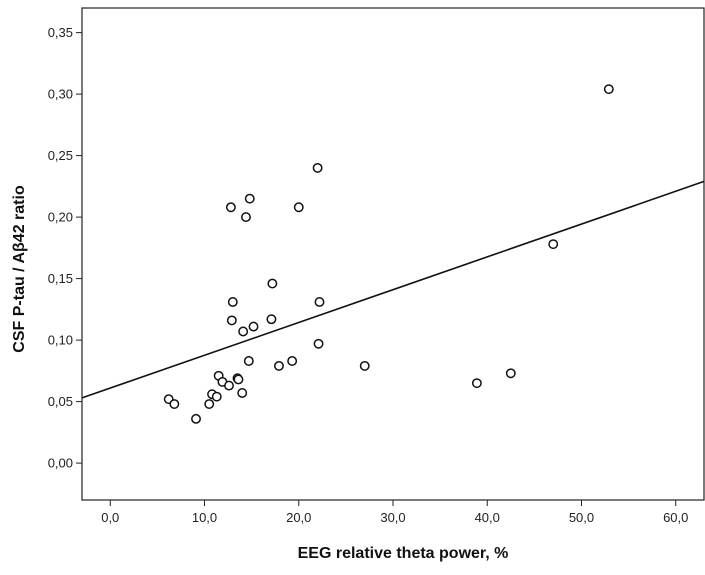 Image resolution: width=705 pixels, height=575 pixels. I want to click on y-tick-label: 0,15, so click(60, 278).